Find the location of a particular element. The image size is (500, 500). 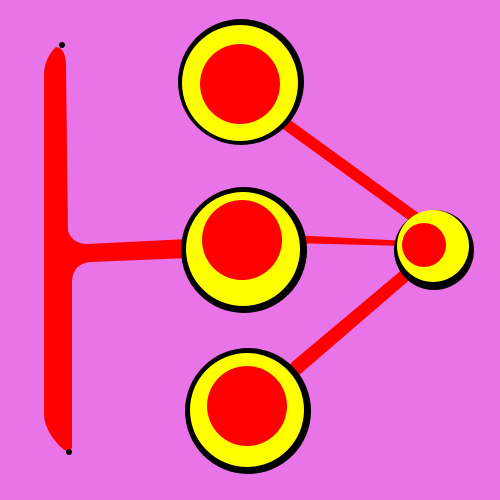

node-middle is located at coordinates (244, 250).